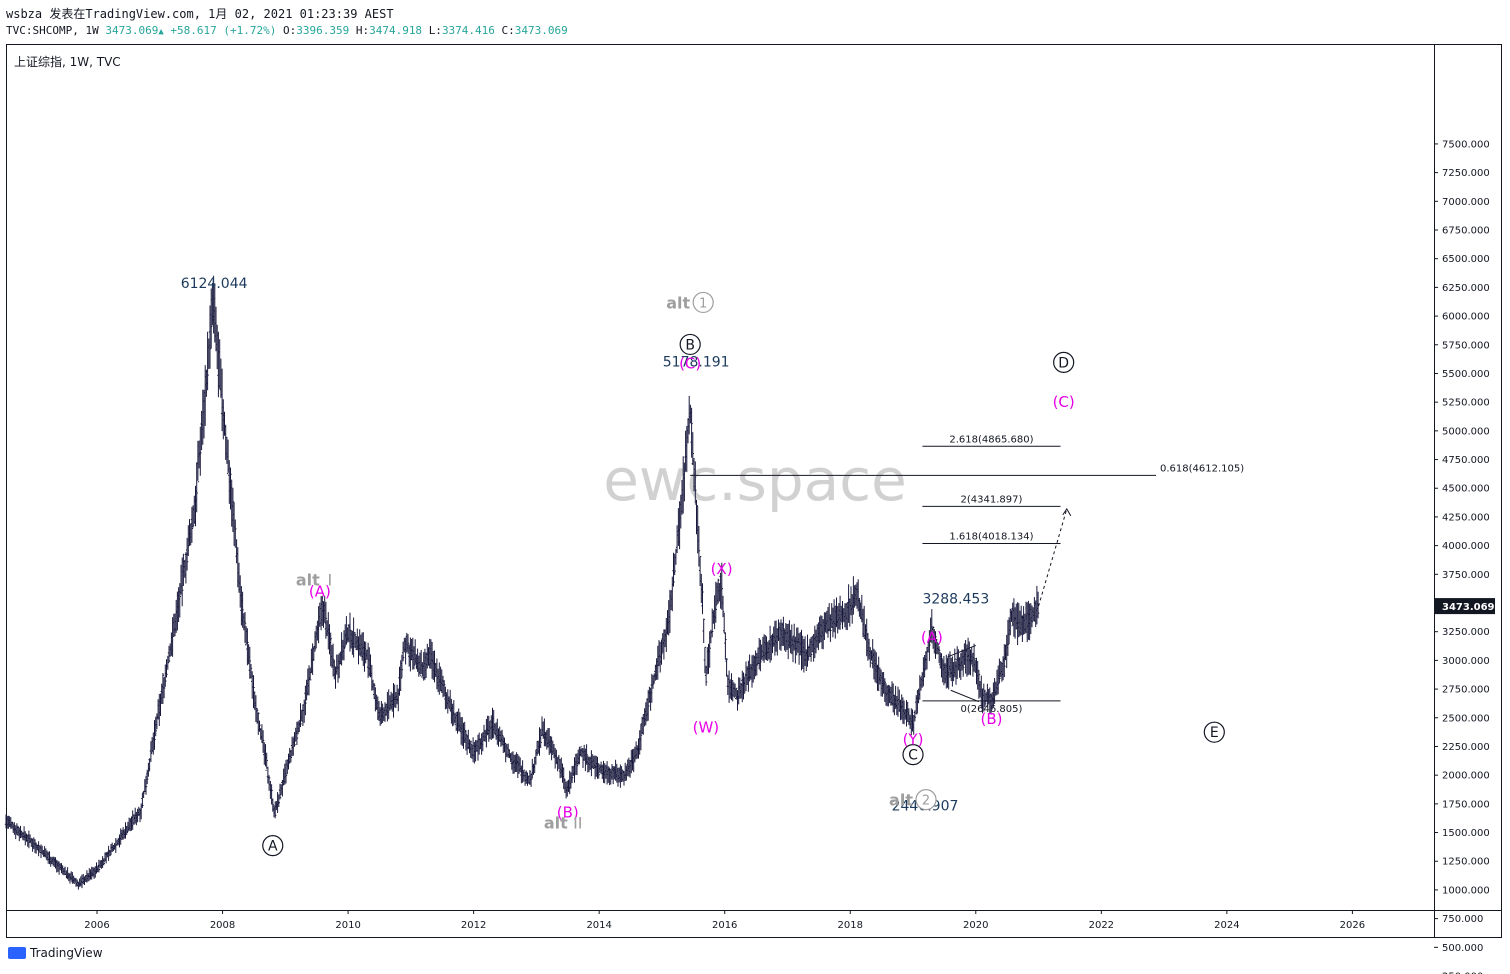  I want to click on price-label: 5178.191, so click(696, 362).